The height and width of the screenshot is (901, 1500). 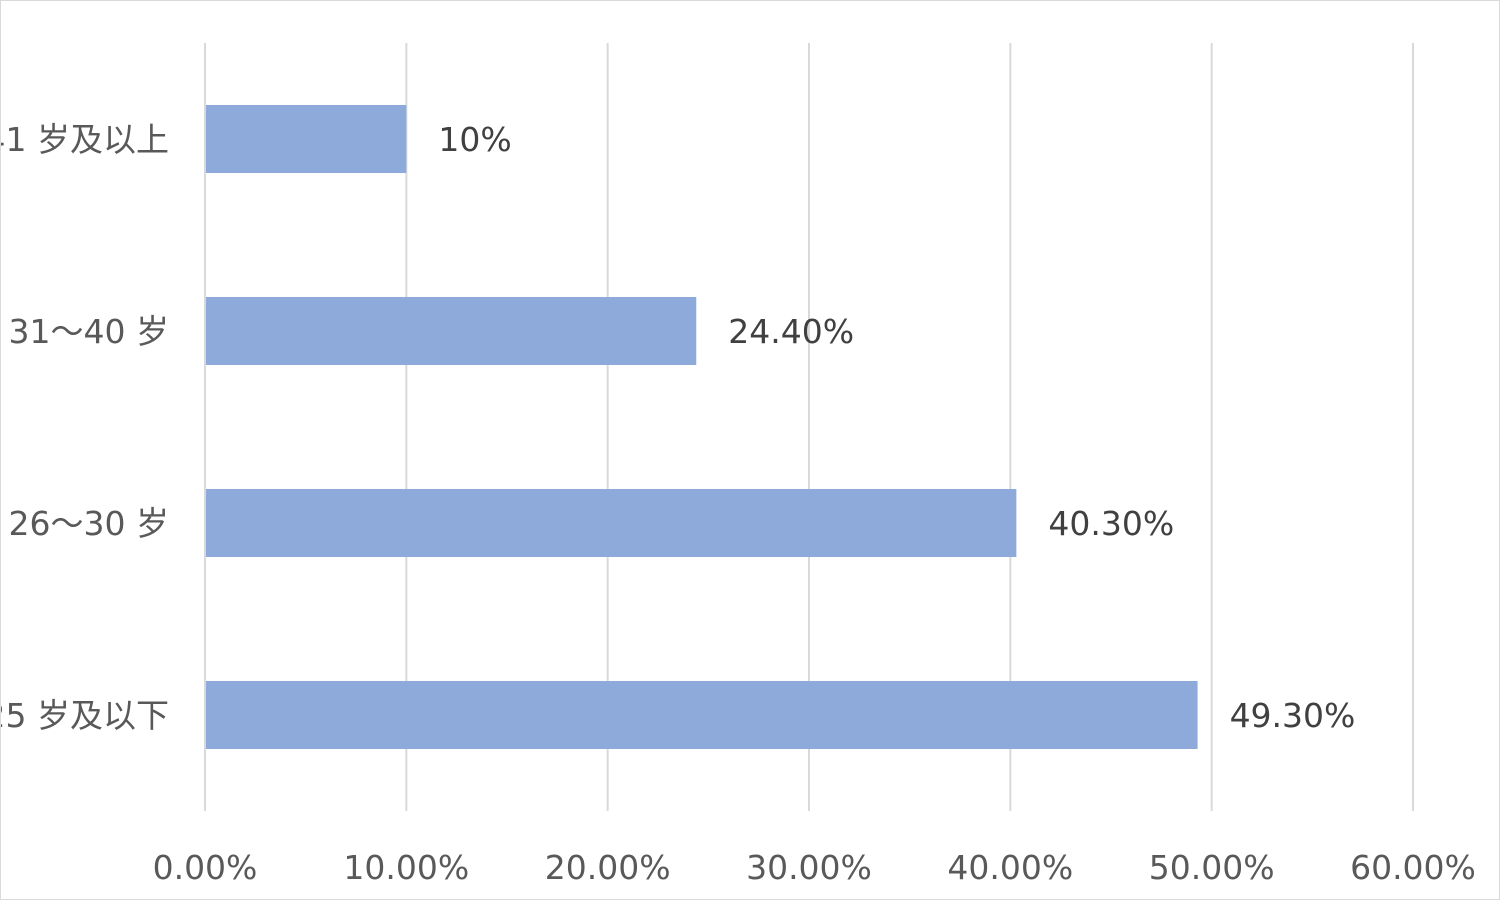 What do you see at coordinates (474, 139) in the screenshot?
I see `data-label: 10%` at bounding box center [474, 139].